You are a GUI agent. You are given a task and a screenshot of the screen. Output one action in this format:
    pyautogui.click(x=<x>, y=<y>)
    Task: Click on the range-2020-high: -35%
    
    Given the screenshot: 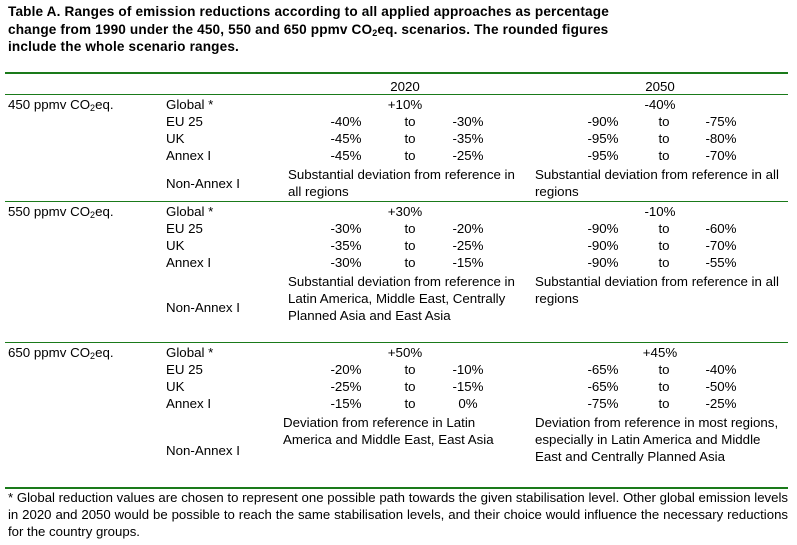 What is the action you would take?
    pyautogui.click(x=468, y=138)
    